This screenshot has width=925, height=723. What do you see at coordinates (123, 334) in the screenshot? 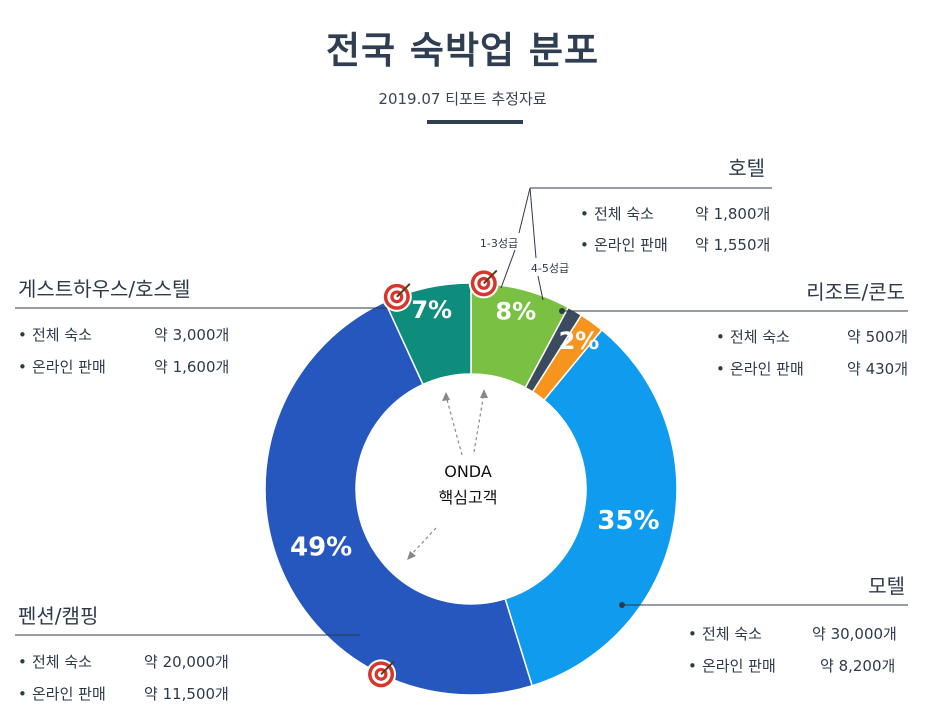
I see `guesthouse-stat-total: • 전체 숙소 약 3,000개` at bounding box center [123, 334].